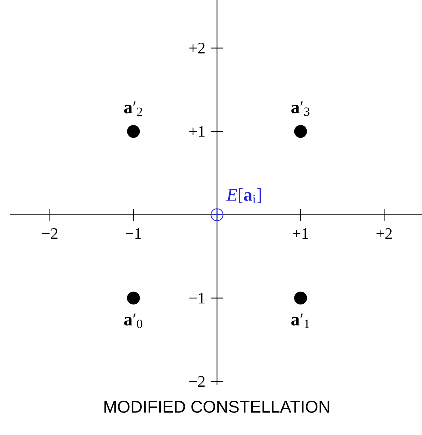  Describe the element at coordinates (50, 234) in the screenshot. I see `x-tick-label: −2` at that location.